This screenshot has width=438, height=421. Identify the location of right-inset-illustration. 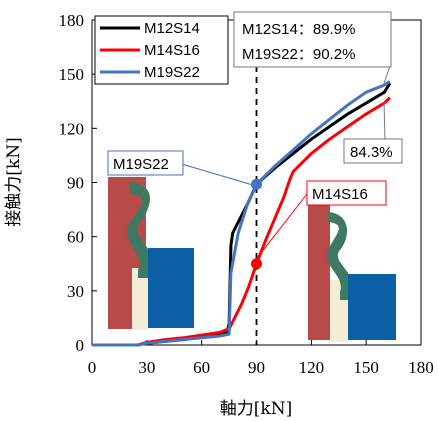
(352, 272).